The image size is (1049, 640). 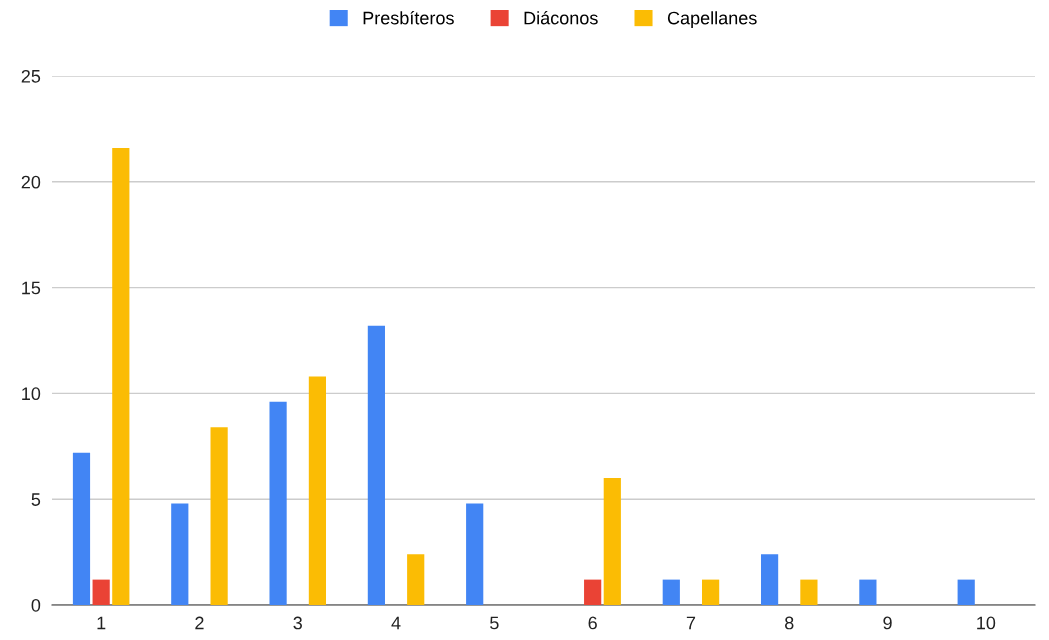 What do you see at coordinates (592, 623) in the screenshot?
I see `x-tick-label: 6` at bounding box center [592, 623].